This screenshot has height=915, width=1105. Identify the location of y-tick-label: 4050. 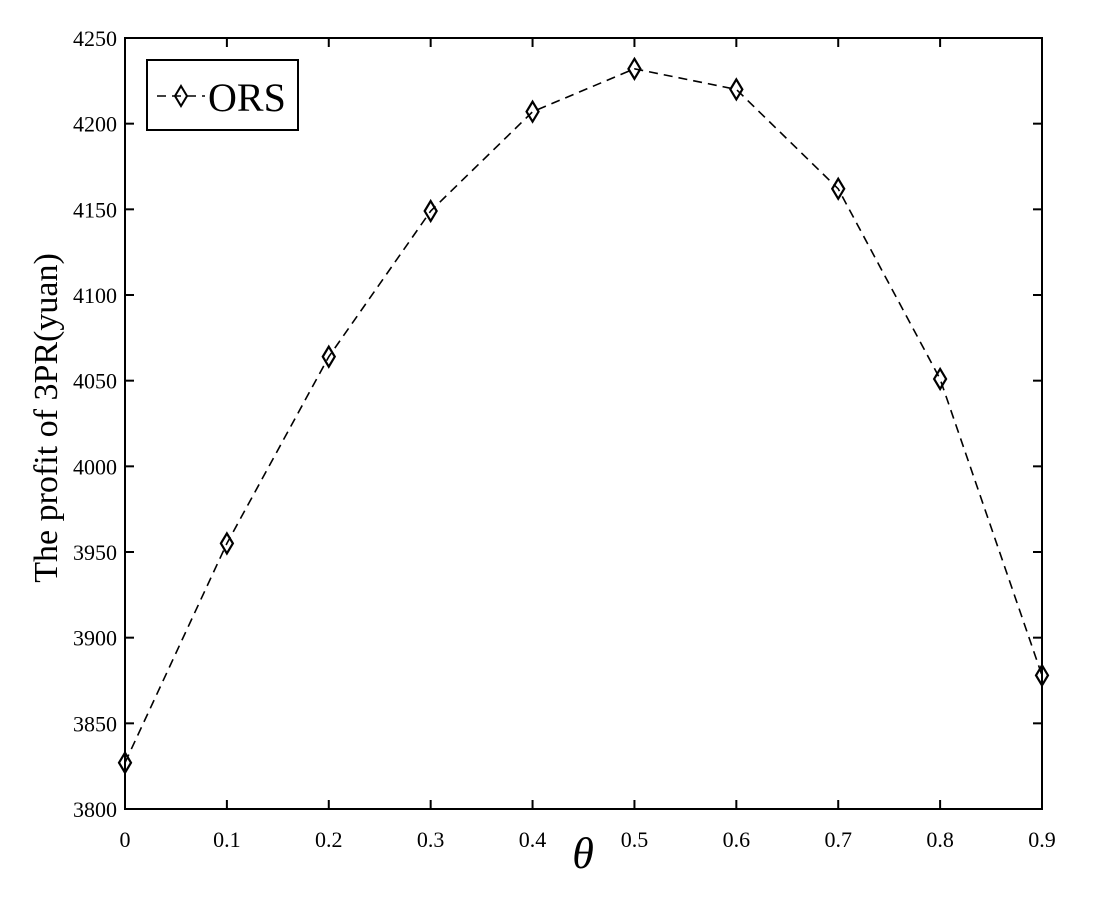
(95, 381).